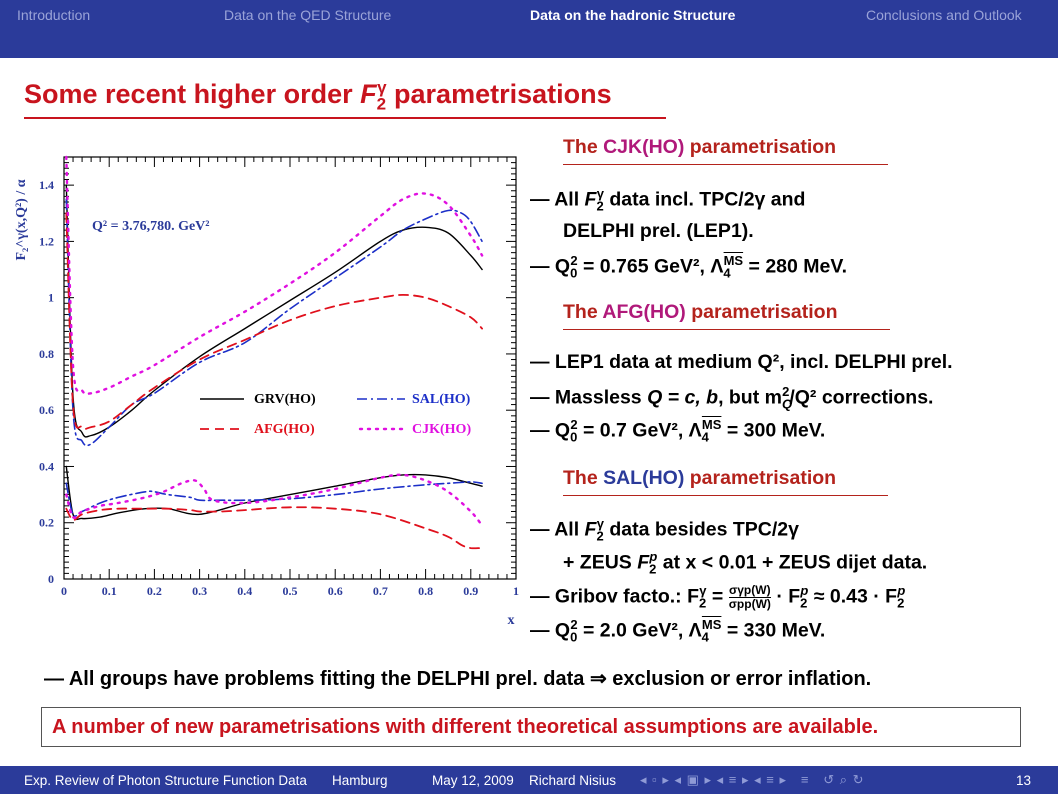  Describe the element at coordinates (46, 523) in the screenshot. I see `y-tick-label: 0.2` at that location.